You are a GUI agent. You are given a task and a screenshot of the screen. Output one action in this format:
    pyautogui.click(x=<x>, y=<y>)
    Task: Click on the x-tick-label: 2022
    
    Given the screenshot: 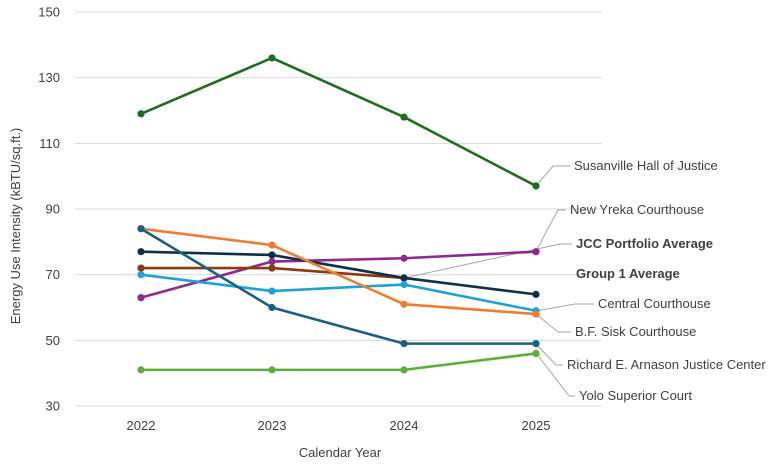 What is the action you would take?
    pyautogui.click(x=141, y=425)
    